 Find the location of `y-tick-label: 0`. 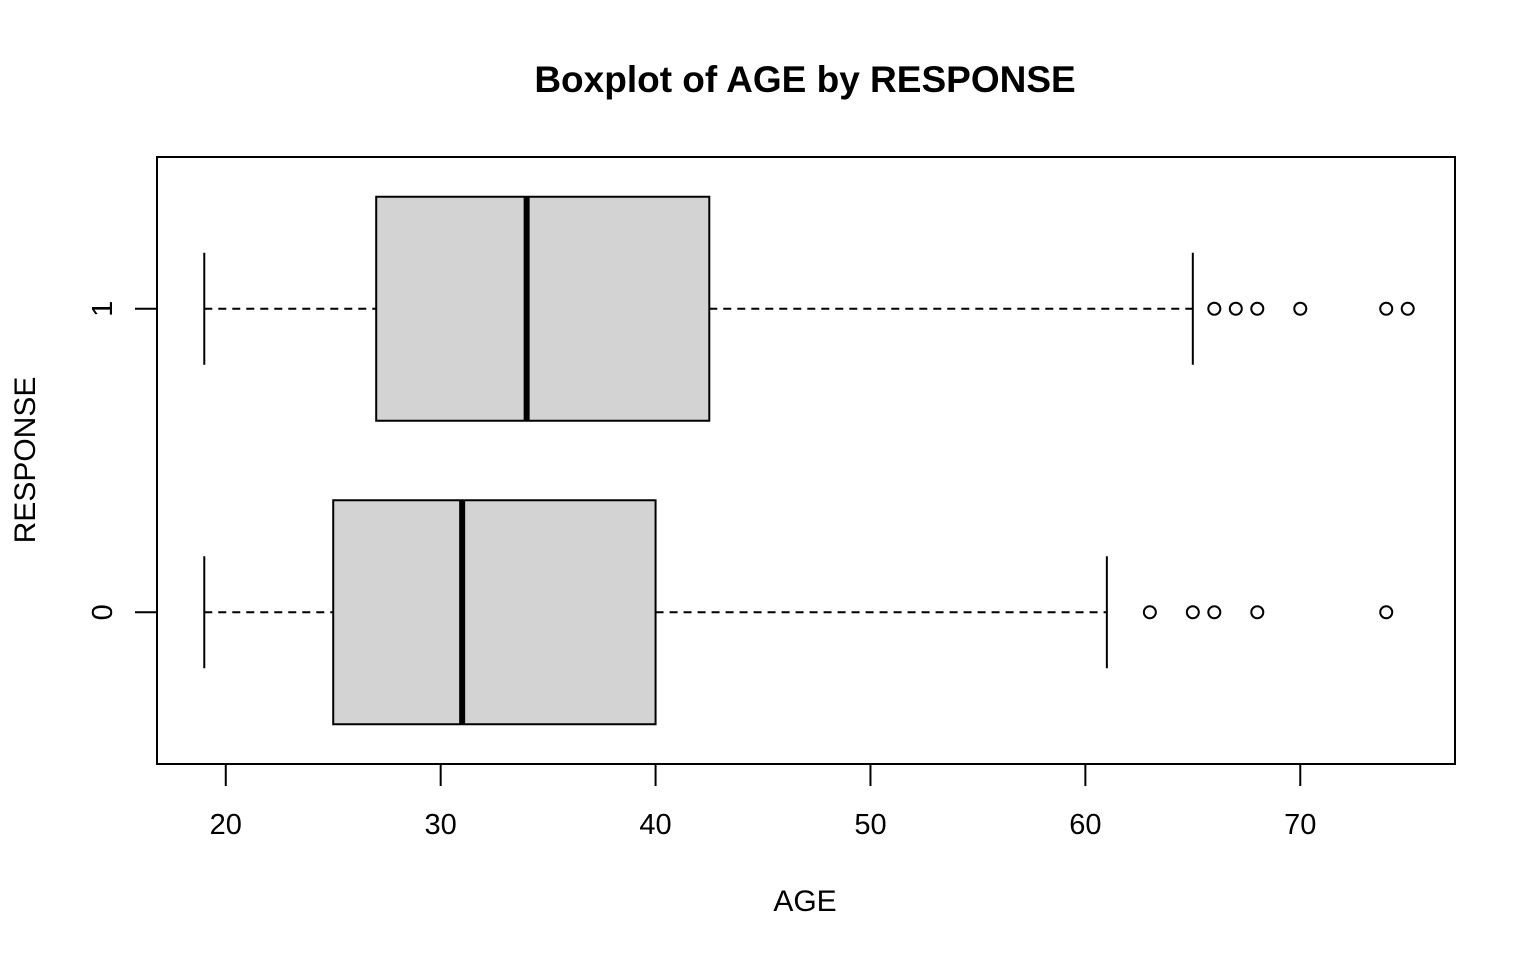

y-tick-label: 0 is located at coordinates (103, 612).